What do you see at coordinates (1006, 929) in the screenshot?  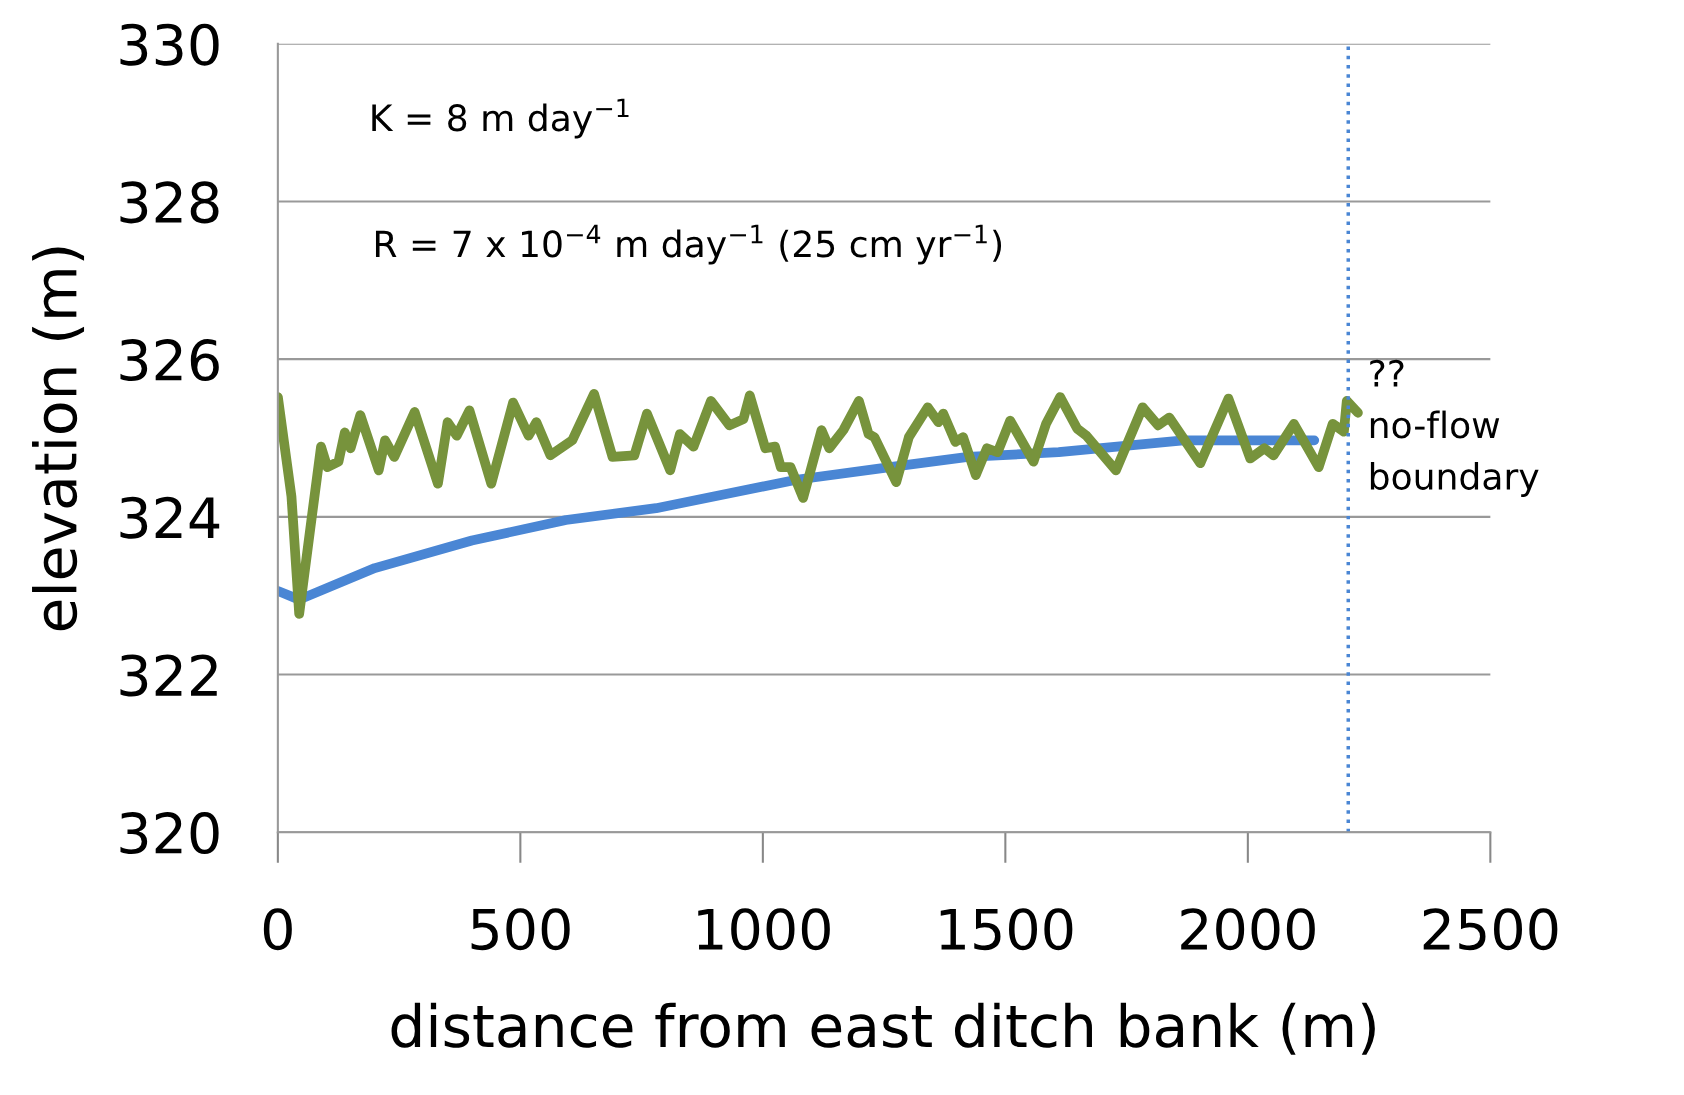 I see `x-tick-label: 1500` at bounding box center [1006, 929].